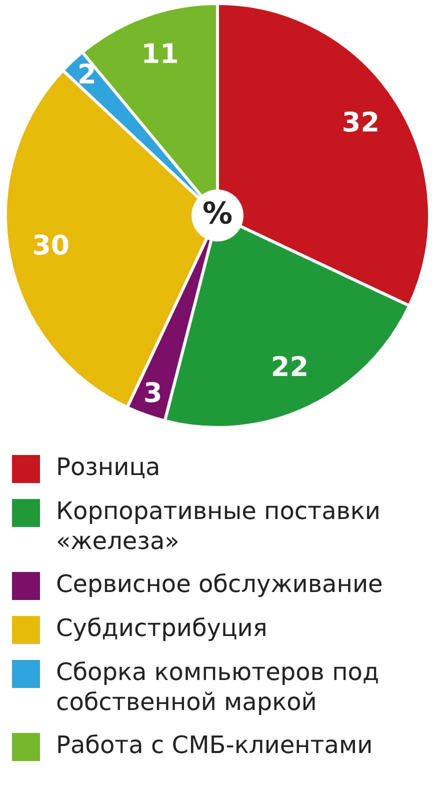  I want to click on legend-label: Сборка компьютеров под собственной маркой, so click(218, 687).